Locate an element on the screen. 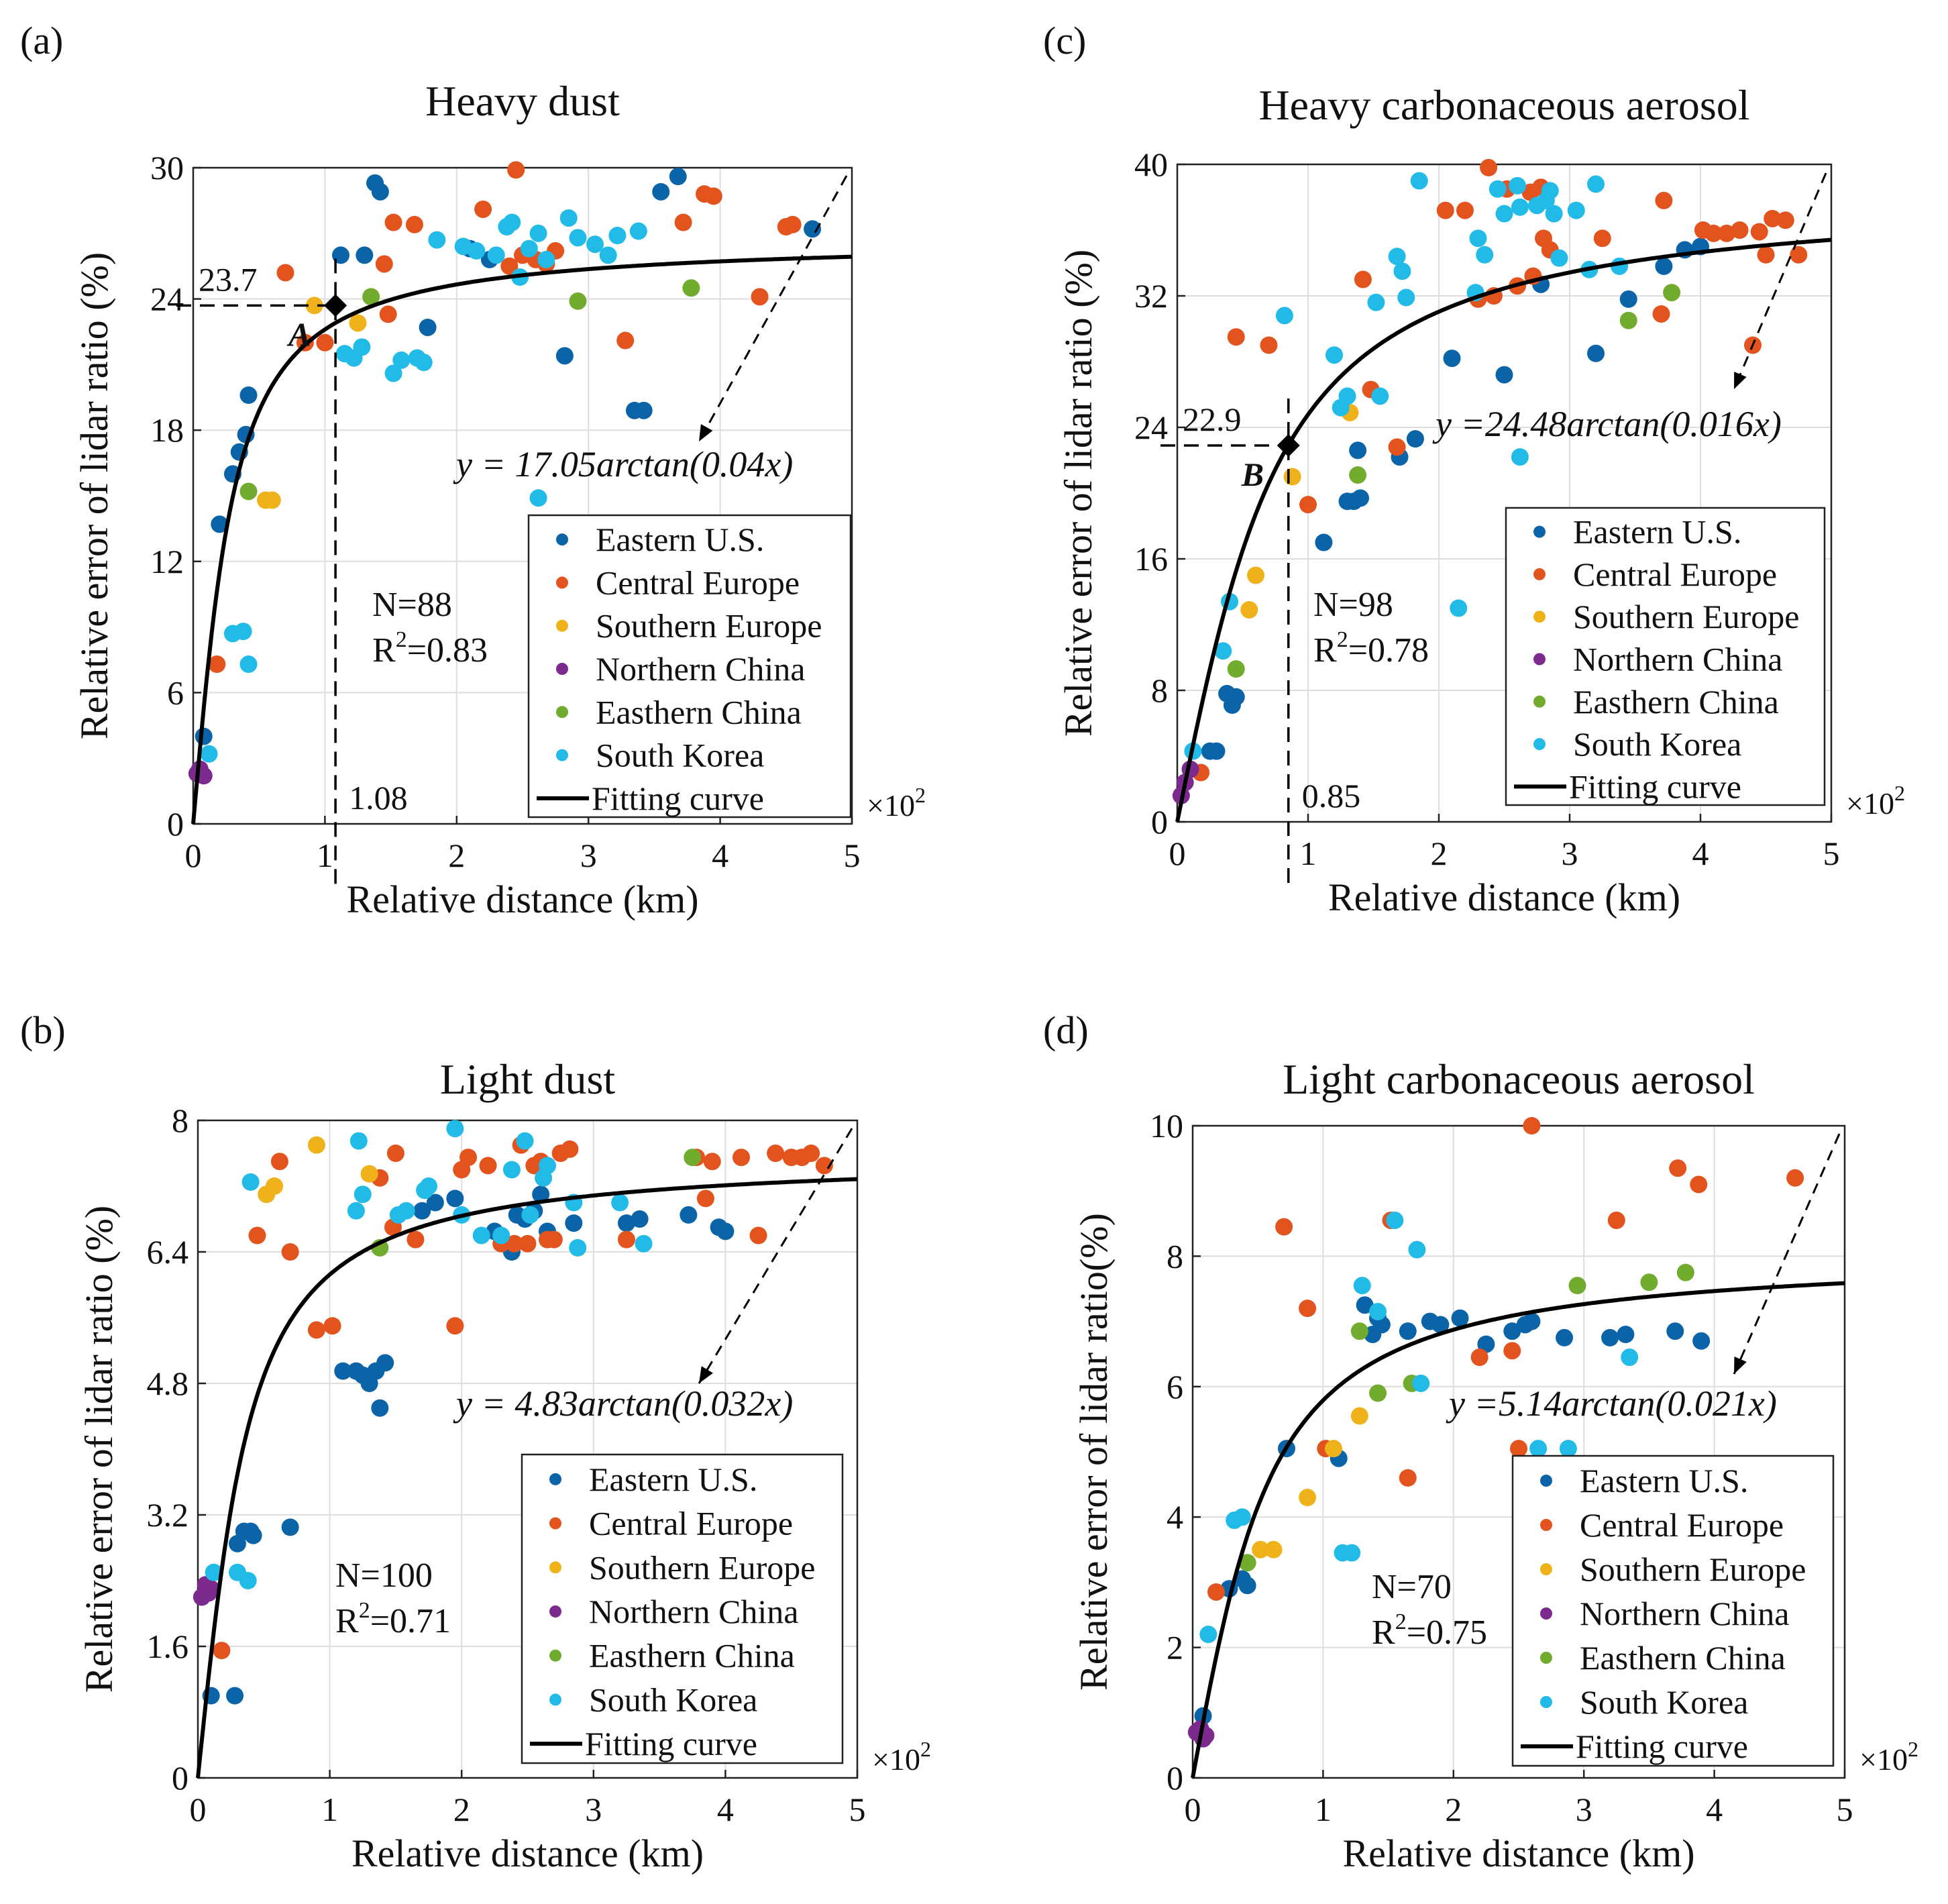 This screenshot has height=1904, width=1948. x-tick-label: 4 is located at coordinates (725, 1810).